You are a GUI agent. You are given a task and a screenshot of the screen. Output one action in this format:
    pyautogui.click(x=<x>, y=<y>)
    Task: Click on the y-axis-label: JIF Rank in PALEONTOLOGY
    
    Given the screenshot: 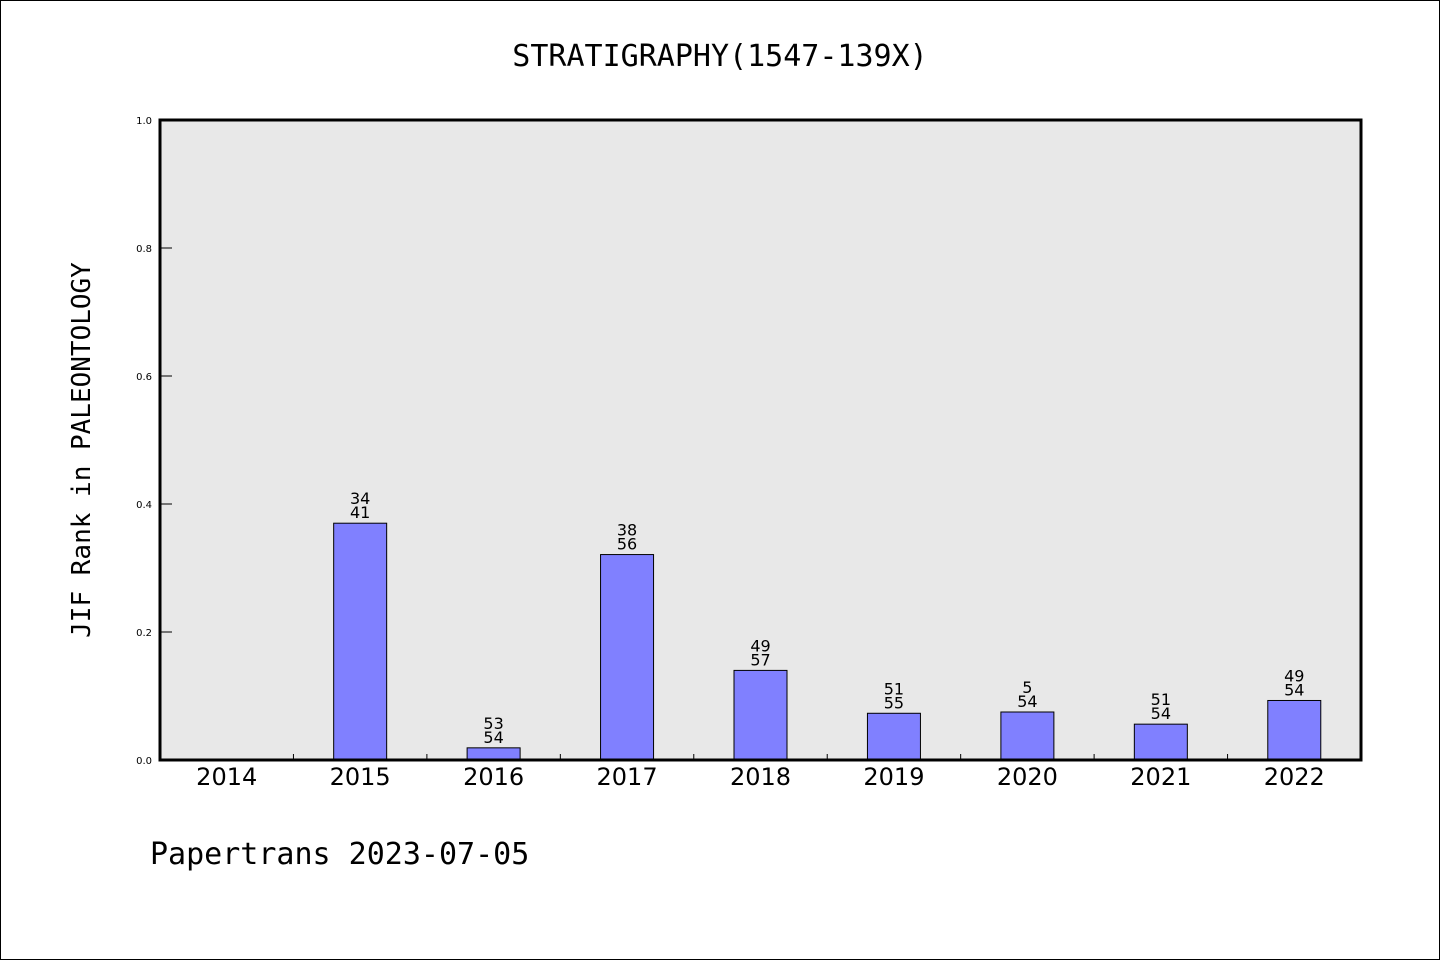 What is the action you would take?
    pyautogui.click(x=82, y=450)
    